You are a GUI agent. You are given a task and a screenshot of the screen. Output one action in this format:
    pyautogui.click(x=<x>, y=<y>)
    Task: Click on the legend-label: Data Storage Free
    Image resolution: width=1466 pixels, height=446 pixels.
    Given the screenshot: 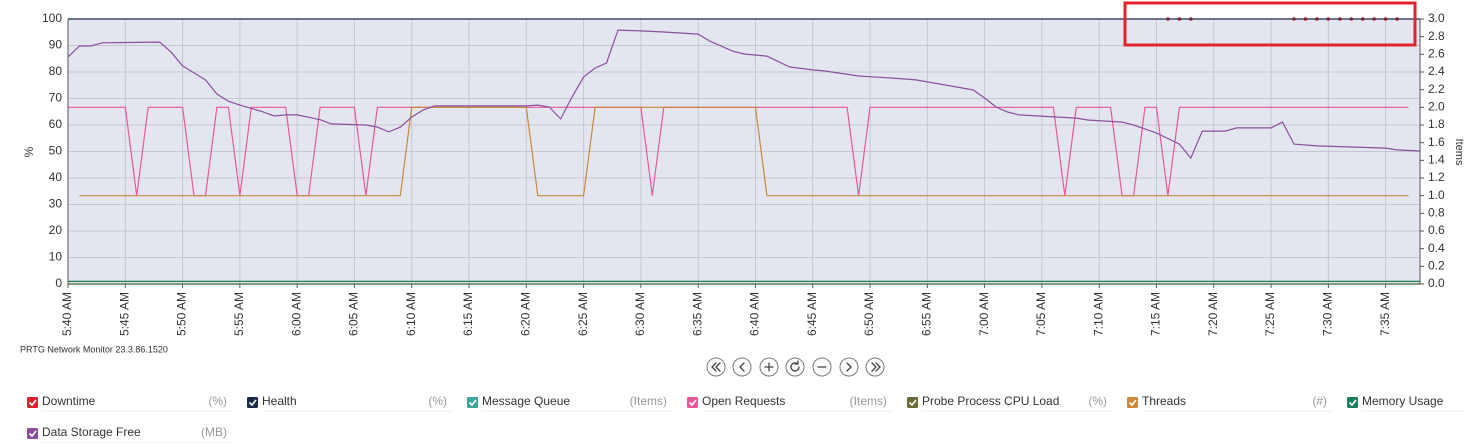 What is the action you would take?
    pyautogui.click(x=91, y=432)
    